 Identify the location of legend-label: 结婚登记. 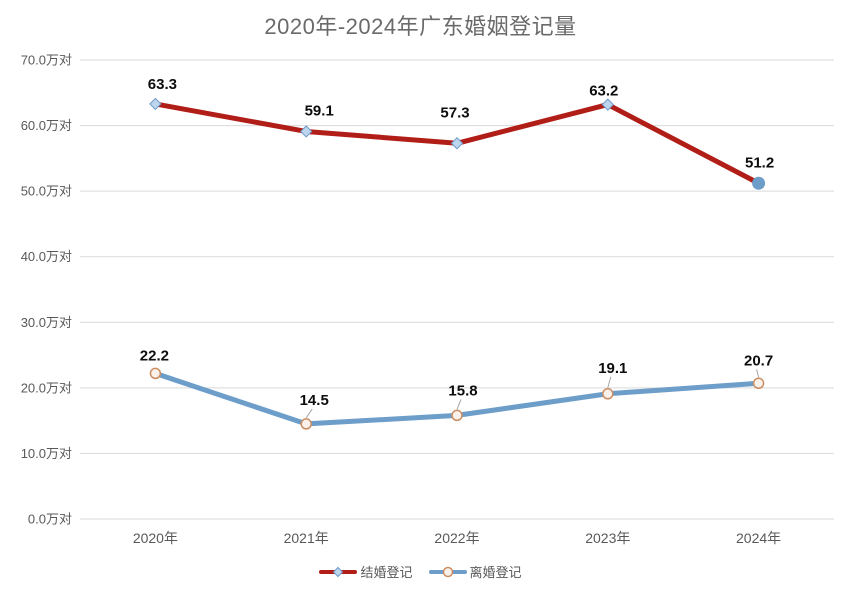
(386, 572).